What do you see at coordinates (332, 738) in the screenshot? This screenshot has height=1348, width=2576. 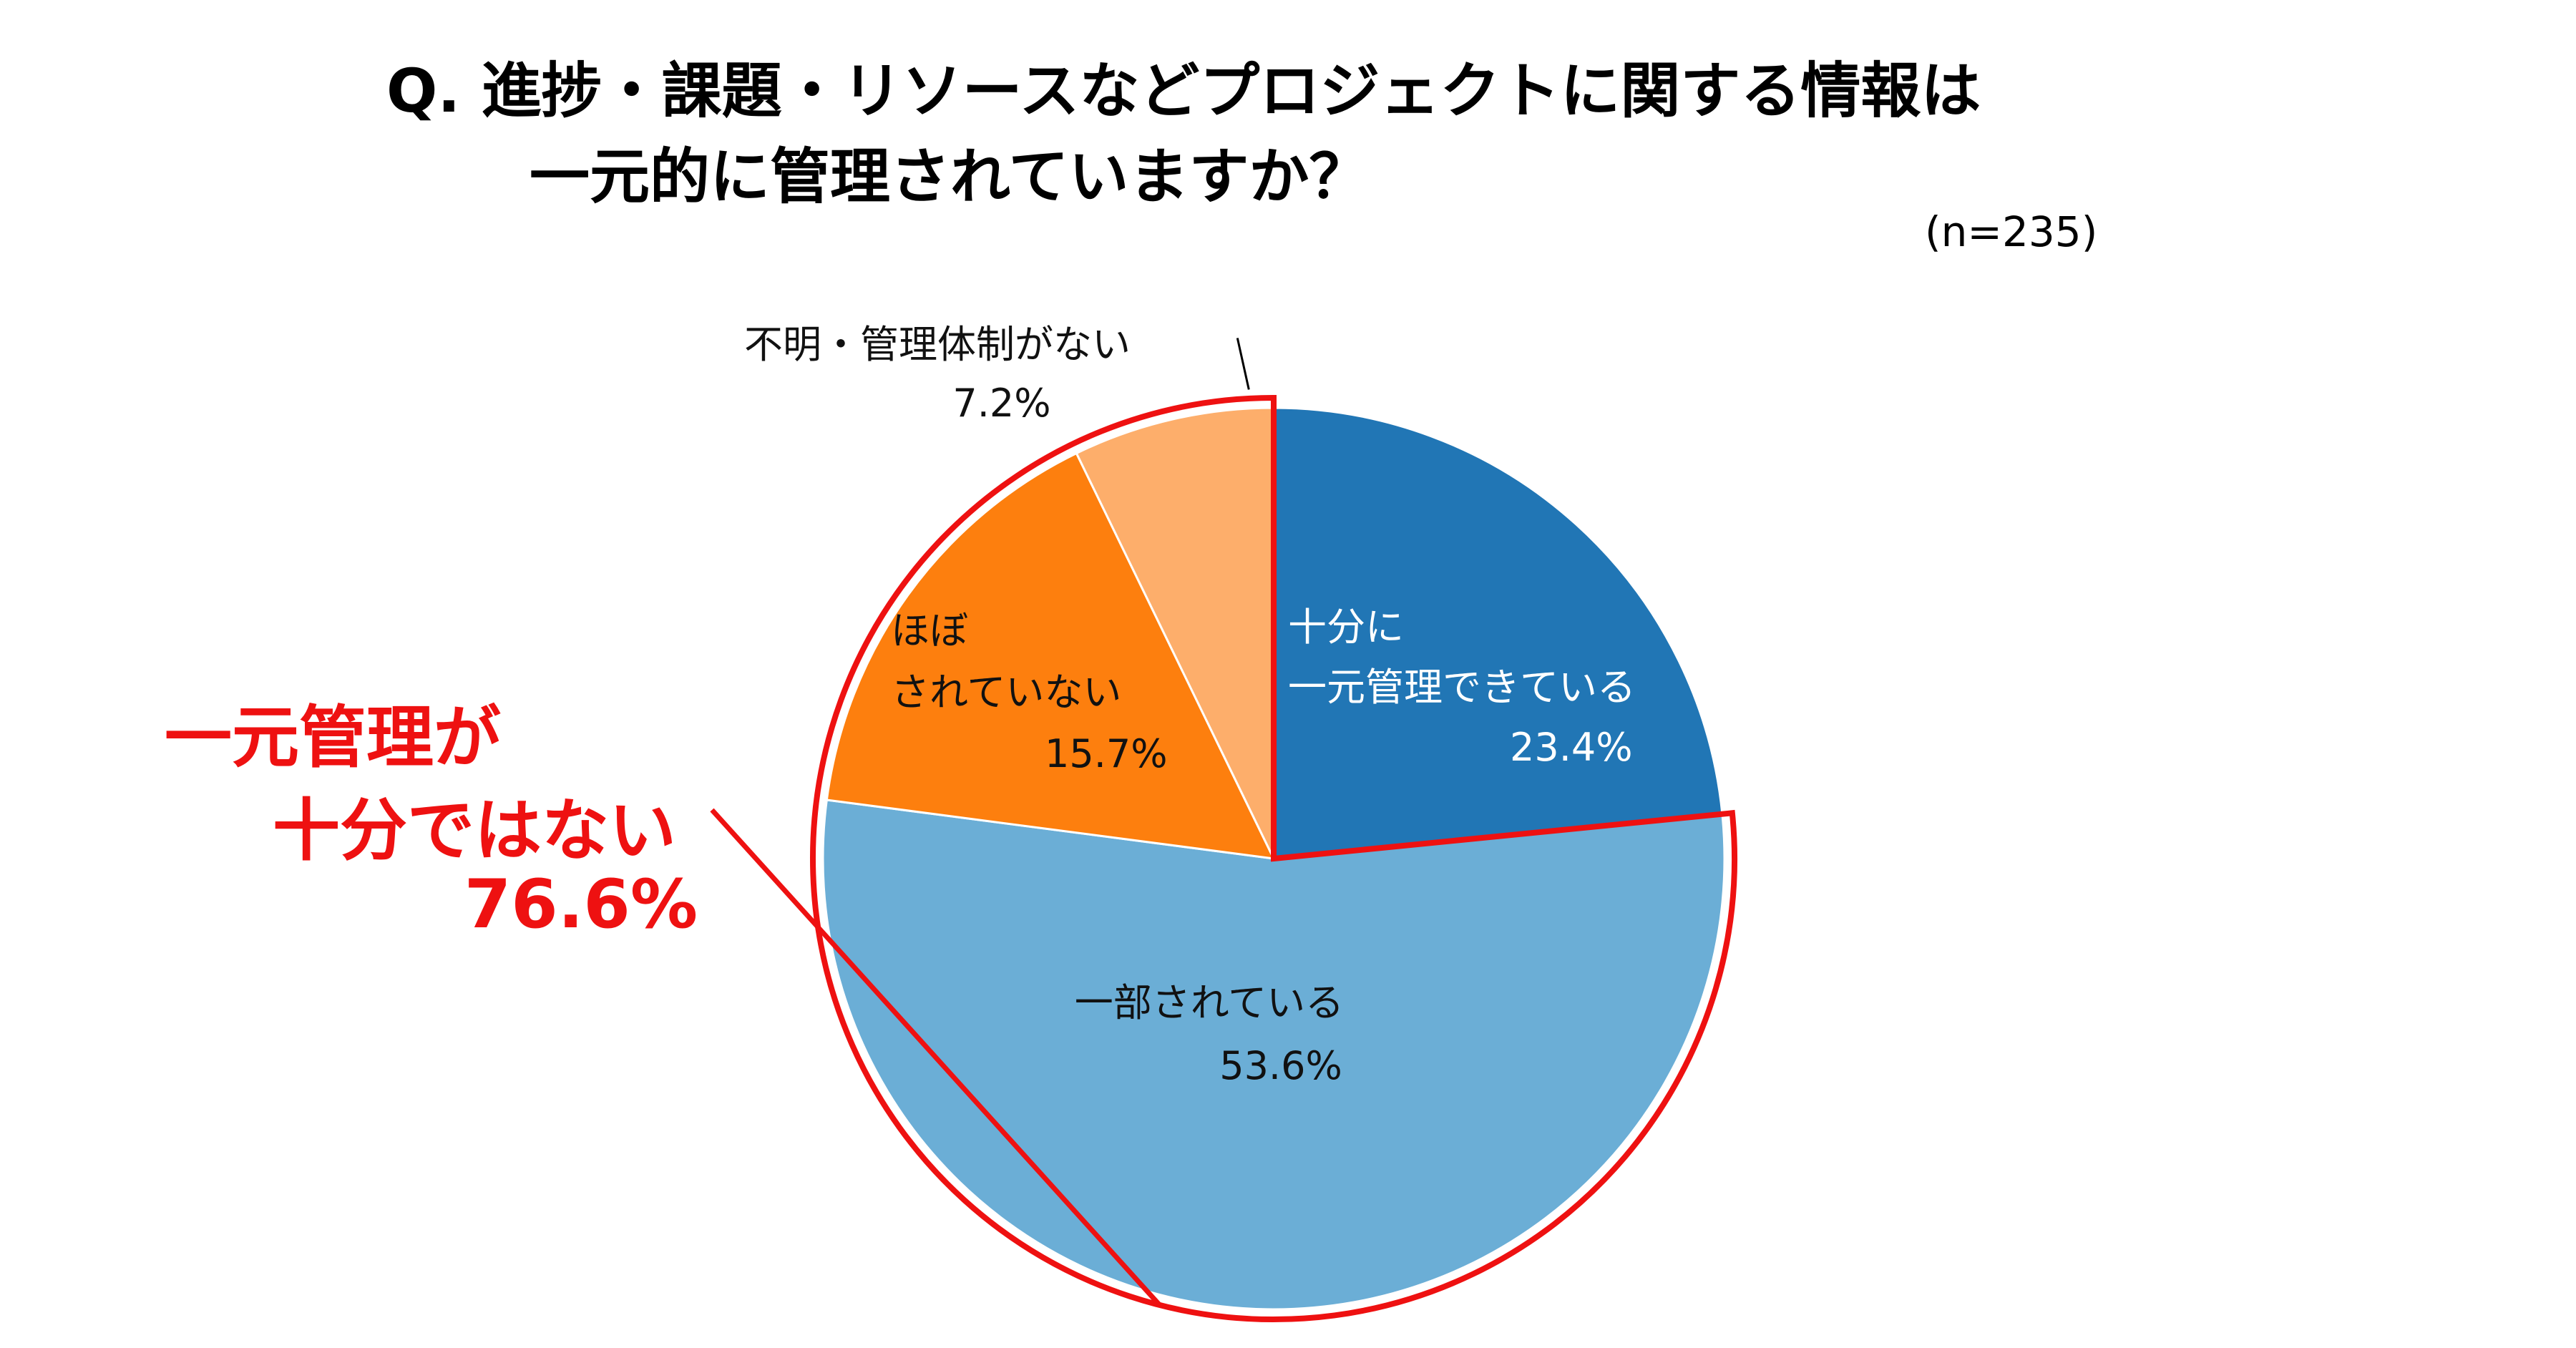 I see `highlight-label-line-1: 一元管理が` at bounding box center [332, 738].